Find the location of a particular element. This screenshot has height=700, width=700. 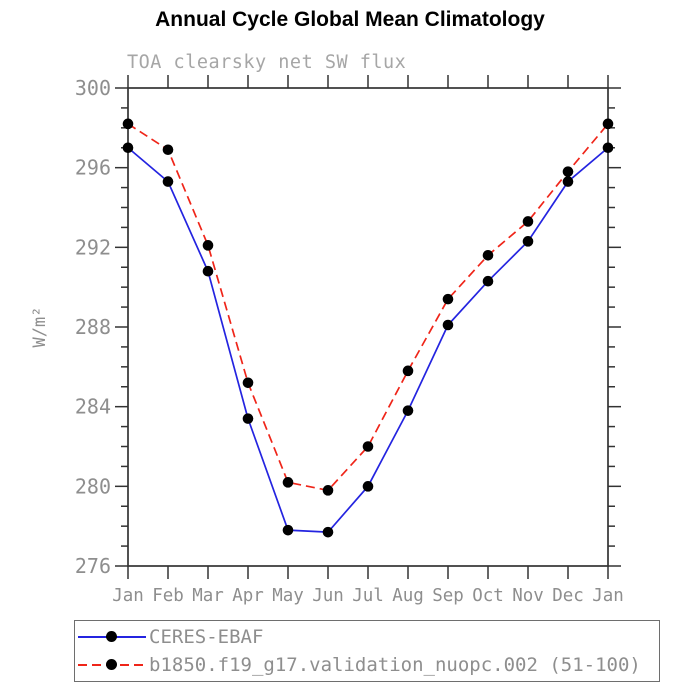

legend-sample-dashed is located at coordinates (112, 665).